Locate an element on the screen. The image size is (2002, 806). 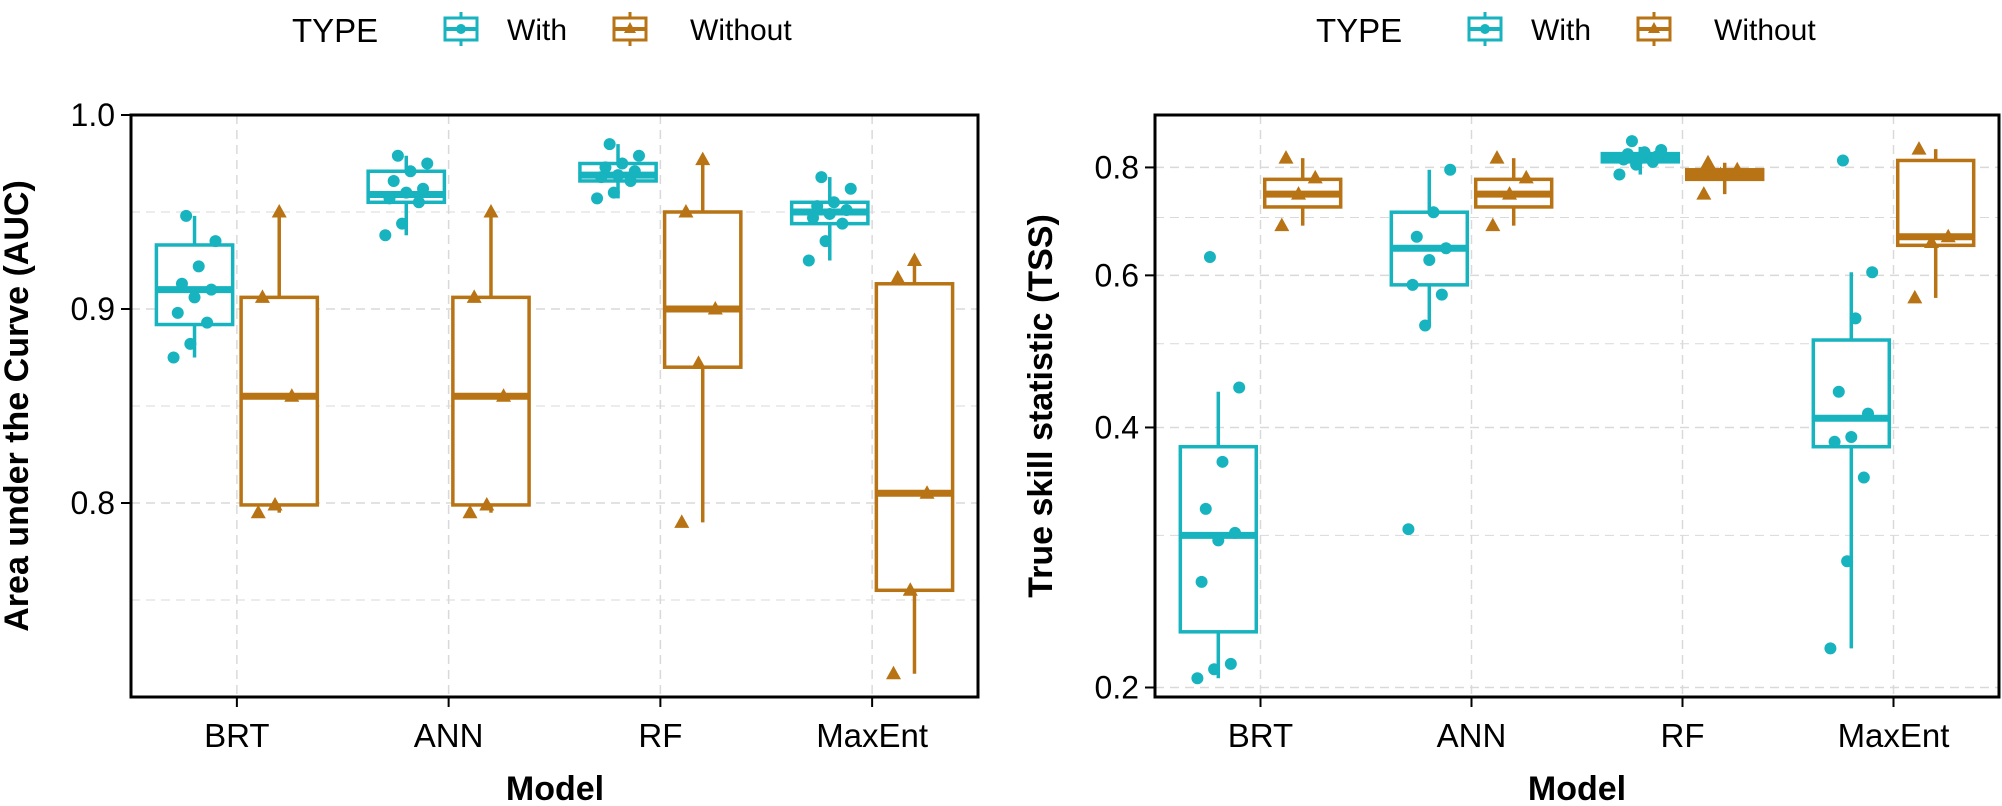
y-tick-label: 0.4 is located at coordinates (1117, 427).